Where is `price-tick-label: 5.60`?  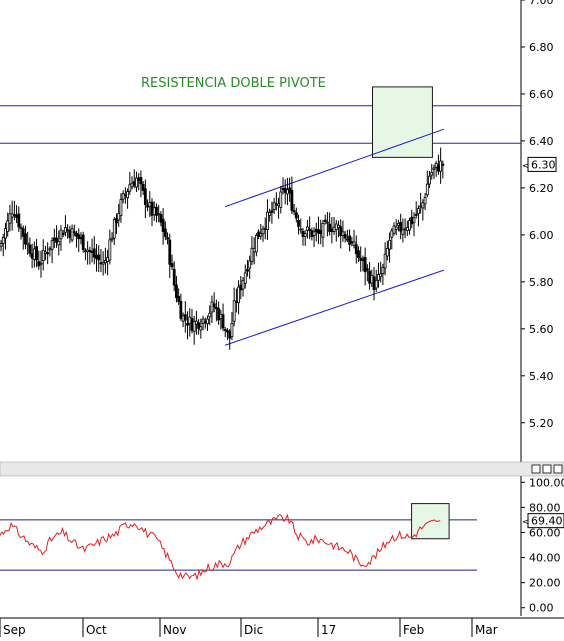
price-tick-label: 5.60 is located at coordinates (541, 329).